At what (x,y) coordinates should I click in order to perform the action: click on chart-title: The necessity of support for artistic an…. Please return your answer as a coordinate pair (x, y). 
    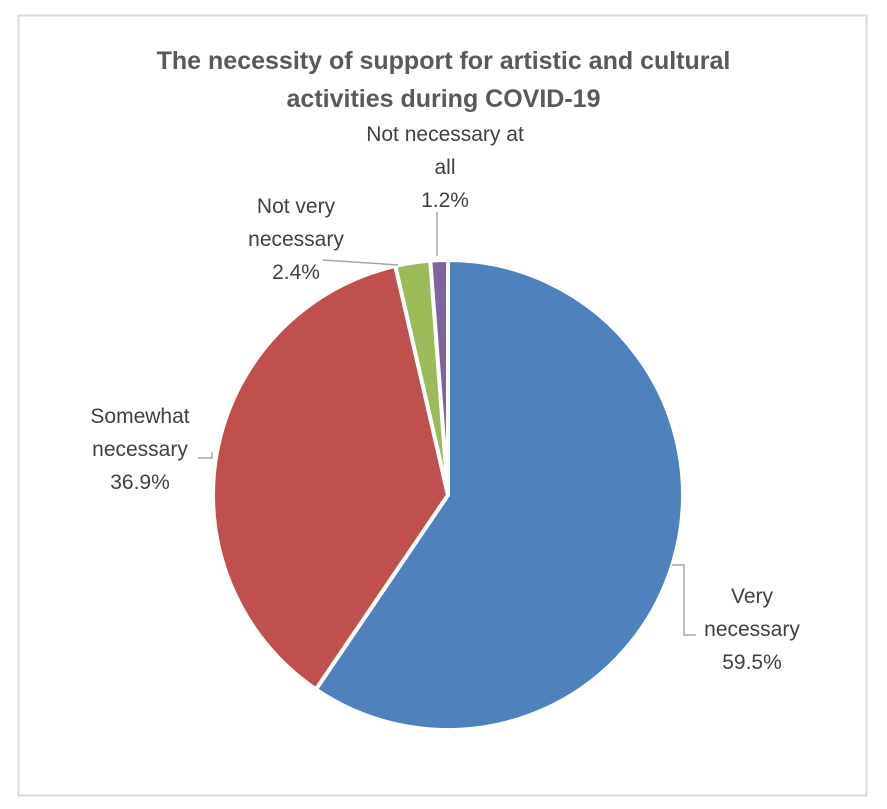
    Looking at the image, I should click on (443, 80).